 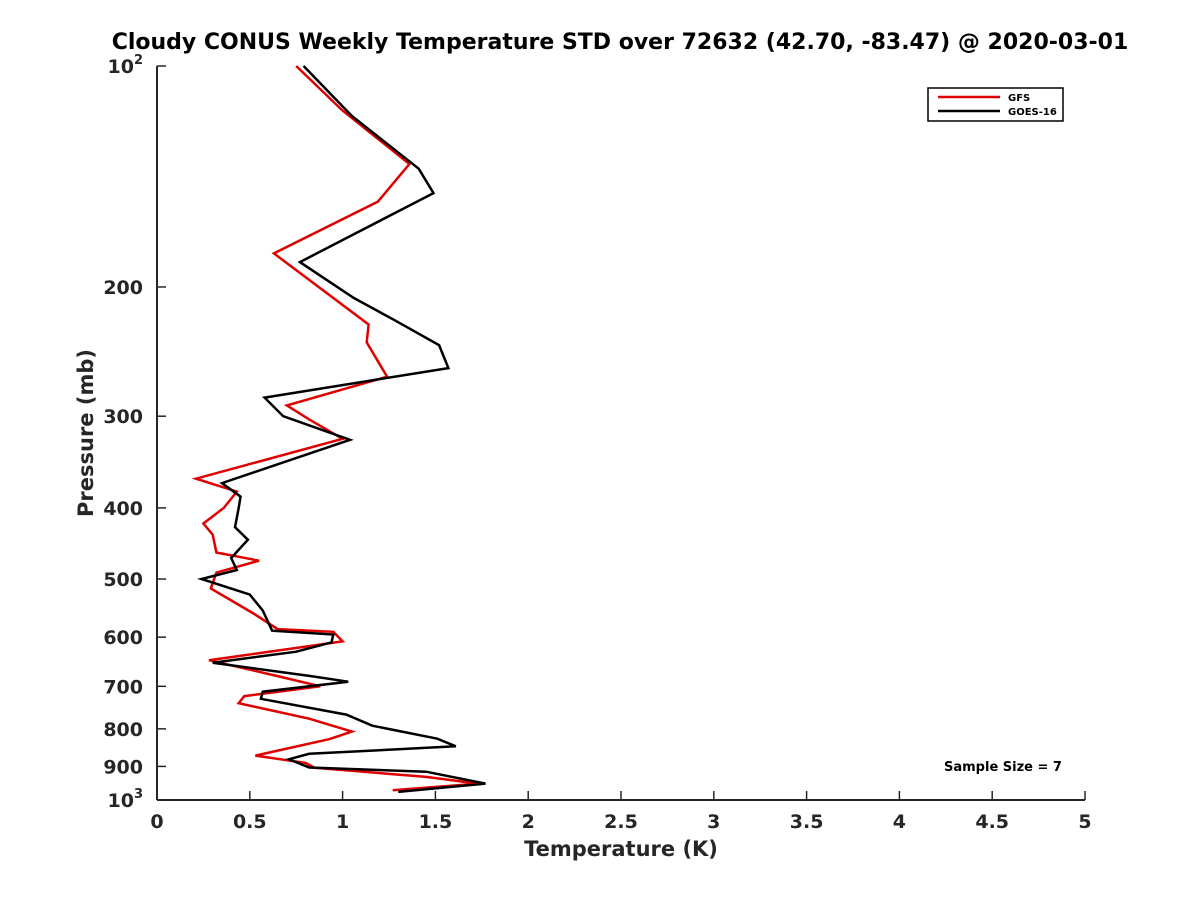 I want to click on y-tick-label-power: 10², so click(x=126, y=65).